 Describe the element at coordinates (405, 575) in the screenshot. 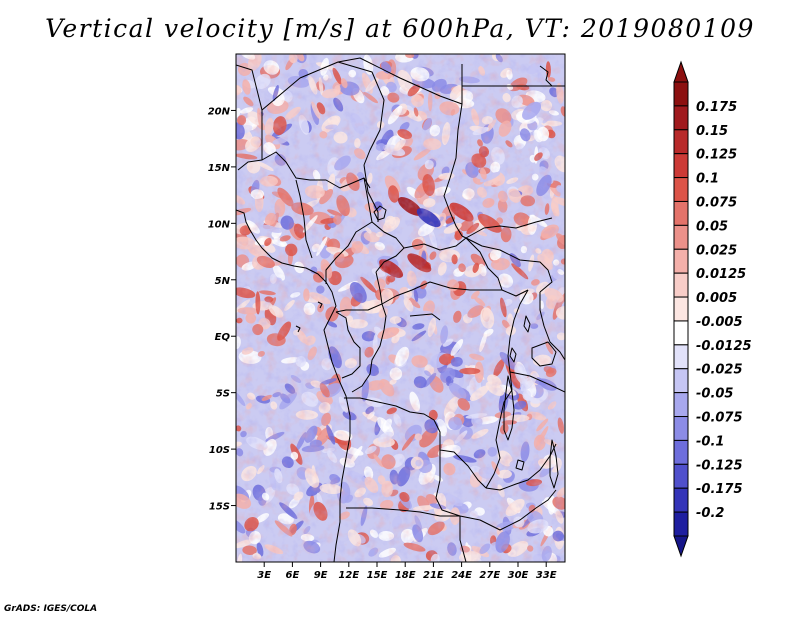

I see `lon-tick-label: 18E` at that location.